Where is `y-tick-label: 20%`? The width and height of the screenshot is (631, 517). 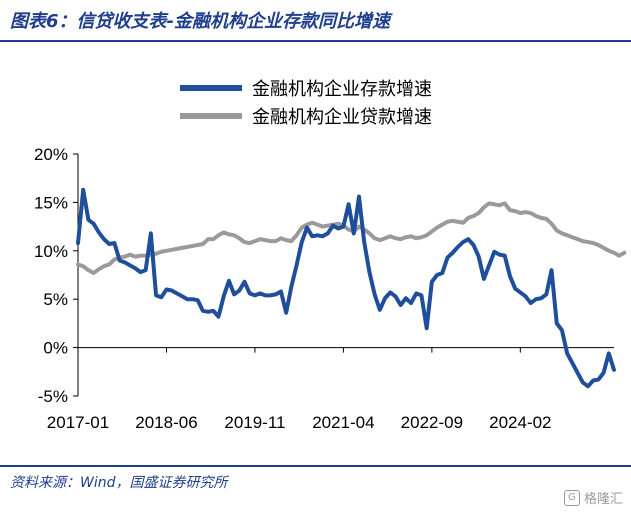 y-tick-label: 20% is located at coordinates (51, 154).